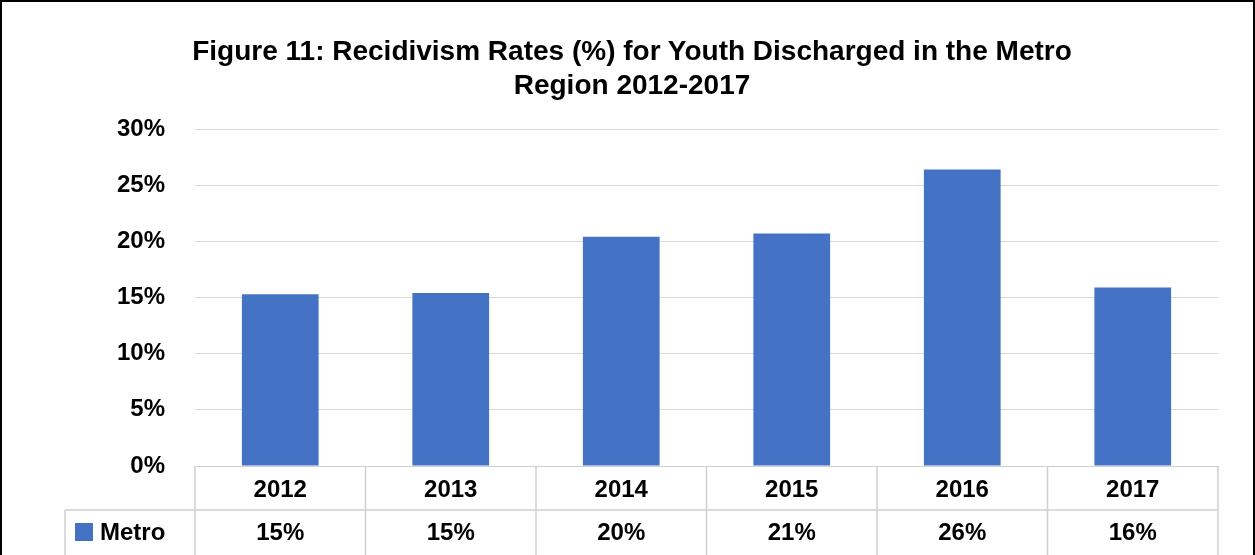 The image size is (1255, 555). What do you see at coordinates (962, 489) in the screenshot?
I see `x-tick-label: 2016` at bounding box center [962, 489].